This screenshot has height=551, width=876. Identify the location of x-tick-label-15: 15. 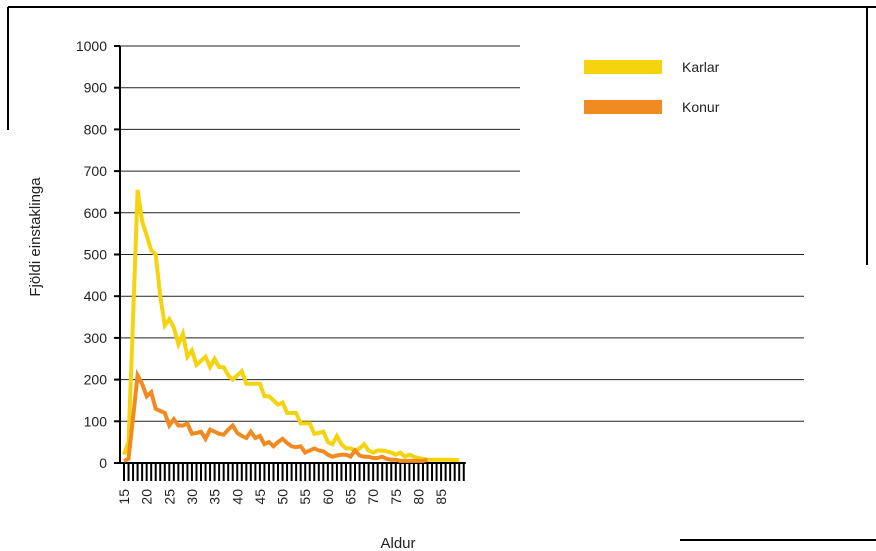
(124, 497).